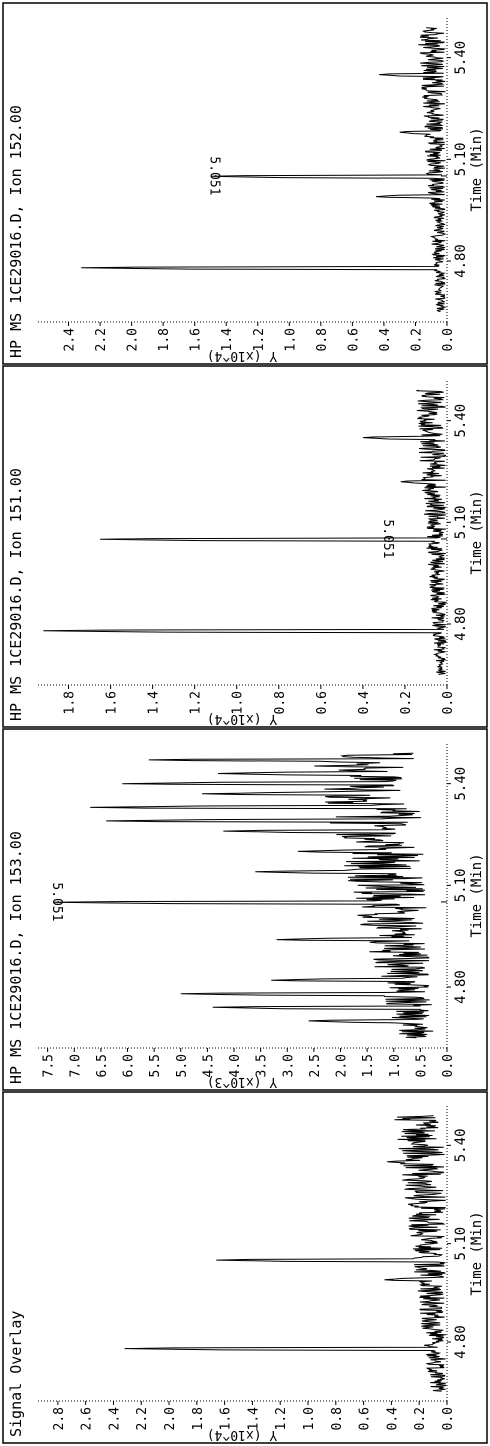 The image size is (490, 1446). I want to click on y-tick-label: 7.0, so click(75, 1065).